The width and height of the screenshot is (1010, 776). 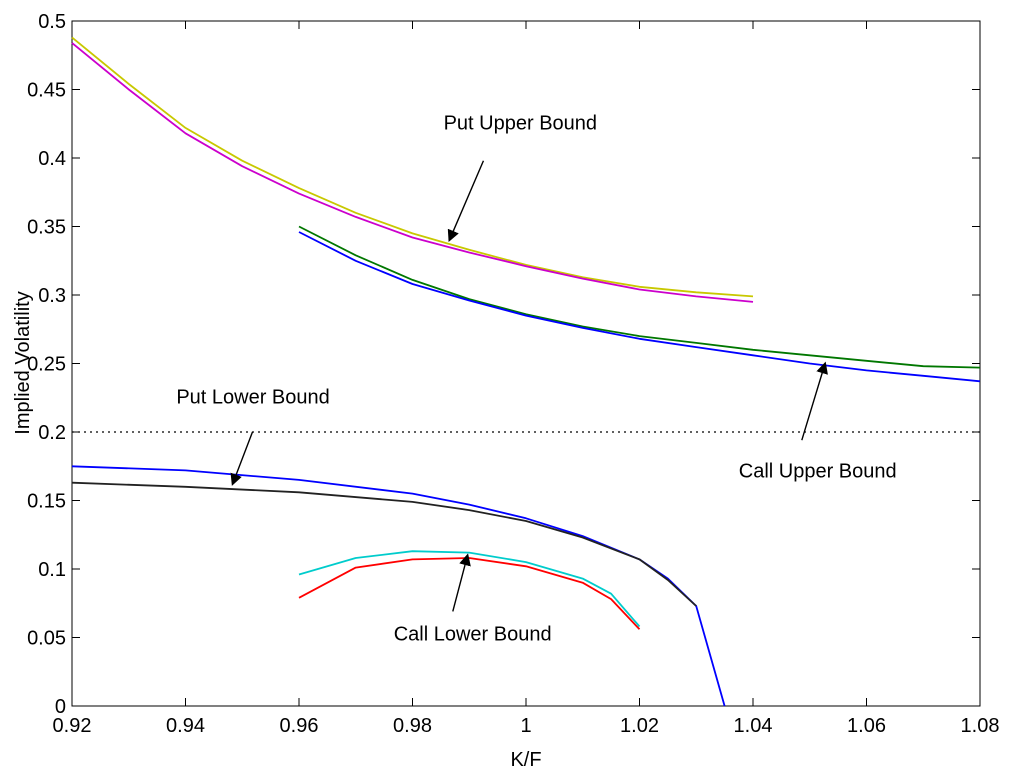 I want to click on y-tick-label: 0.45, so click(x=46, y=91).